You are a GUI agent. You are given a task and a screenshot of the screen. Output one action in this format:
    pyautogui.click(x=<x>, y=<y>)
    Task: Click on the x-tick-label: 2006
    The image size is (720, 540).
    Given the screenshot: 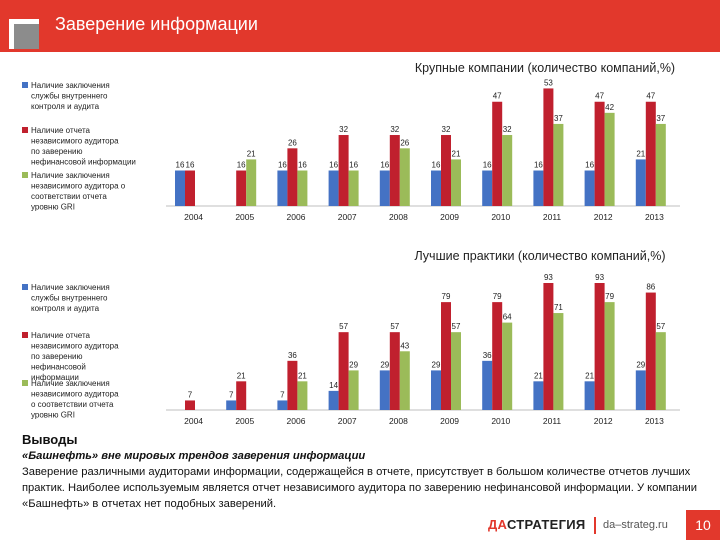 What is the action you would take?
    pyautogui.click(x=296, y=217)
    